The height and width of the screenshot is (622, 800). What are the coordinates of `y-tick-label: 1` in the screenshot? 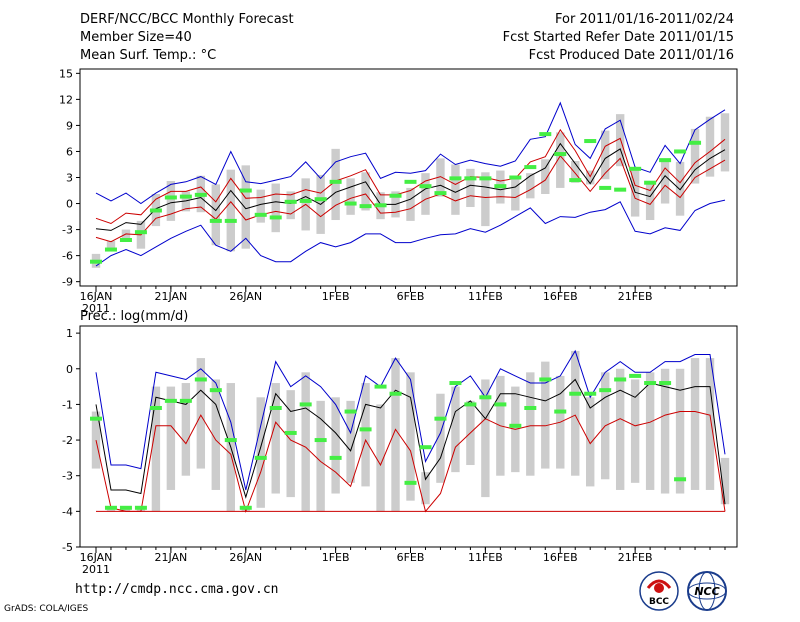 It's located at (69, 333).